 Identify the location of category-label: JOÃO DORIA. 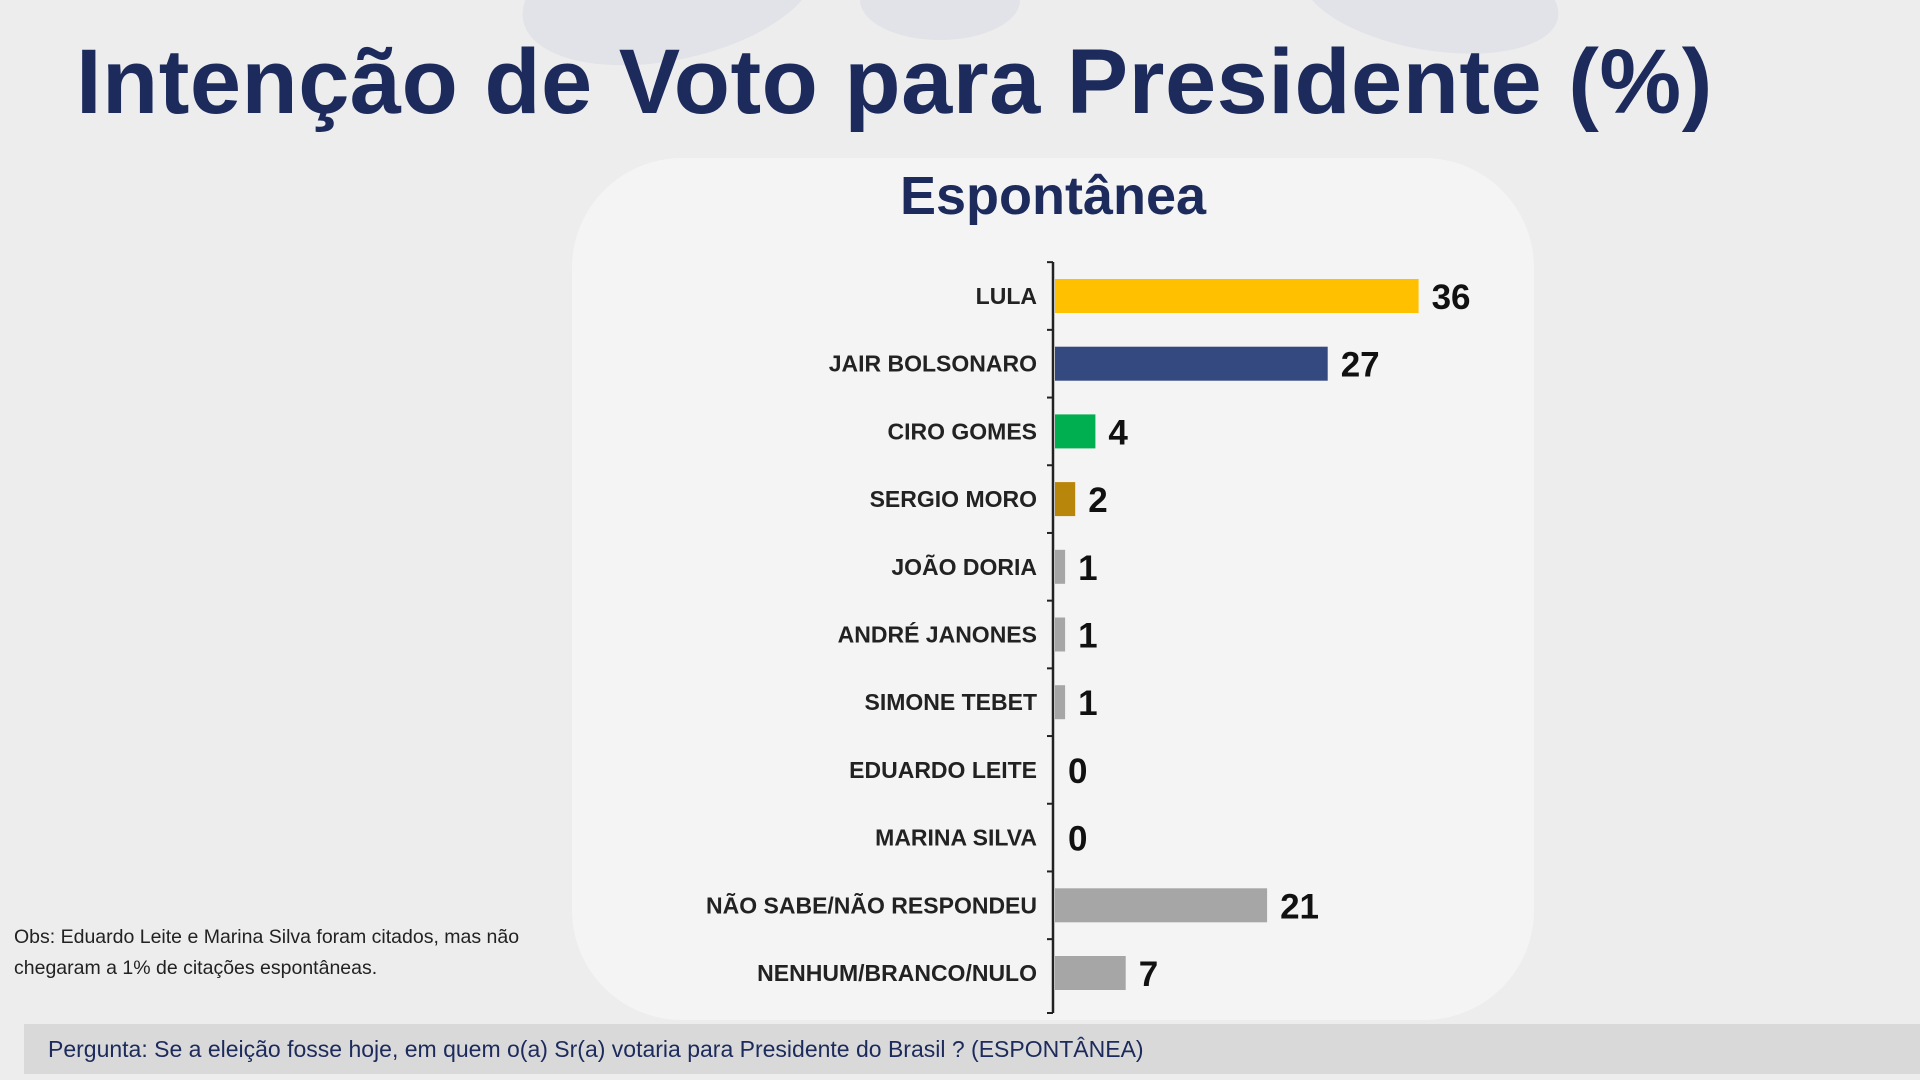
(964, 566).